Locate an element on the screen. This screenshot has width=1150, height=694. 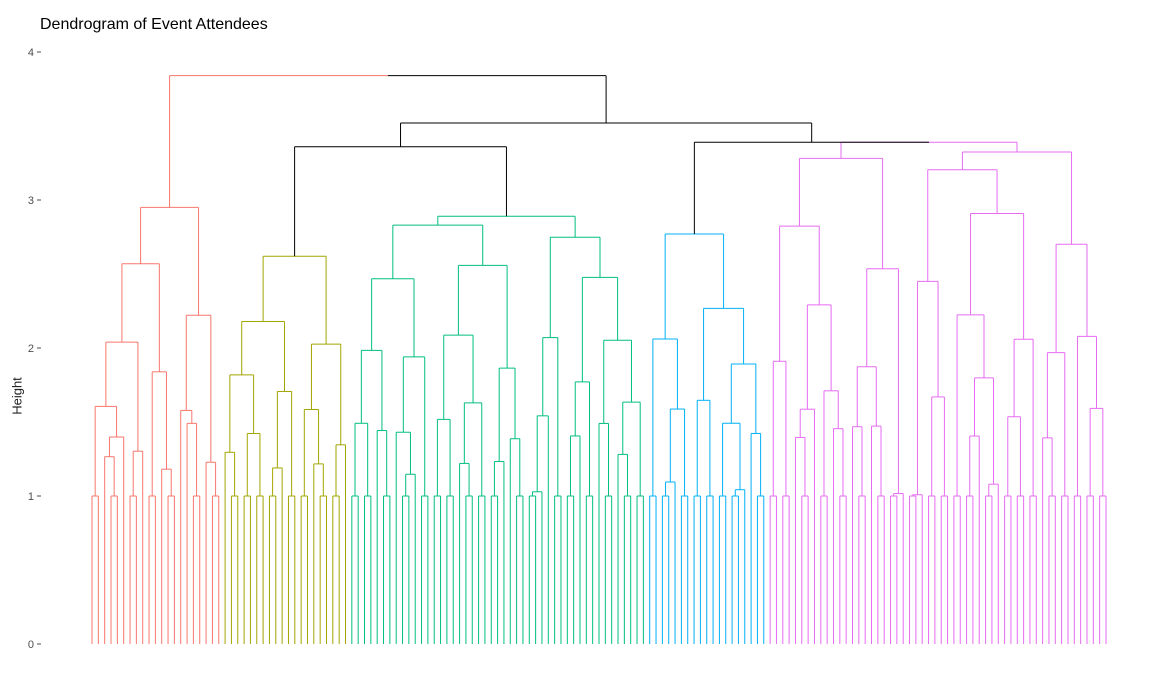
y-tick-label: 1 is located at coordinates (31, 497).